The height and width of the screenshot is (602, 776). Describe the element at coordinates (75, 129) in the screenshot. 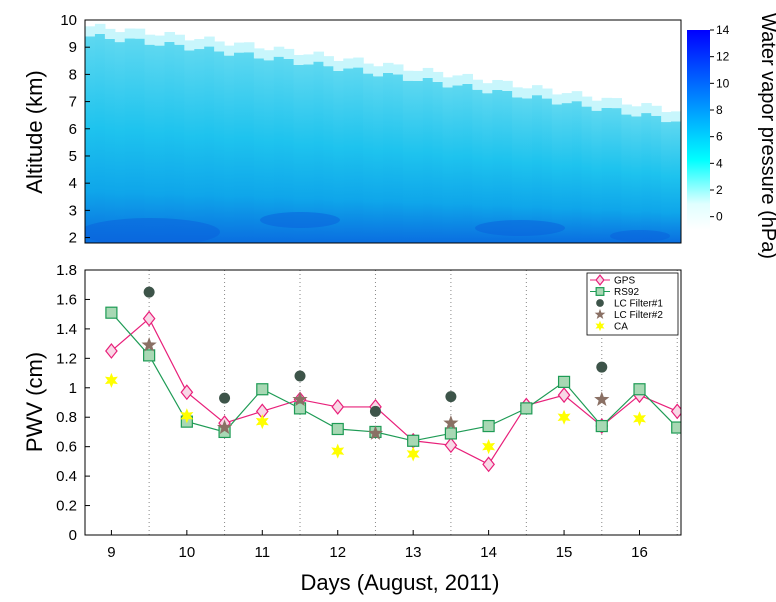

I see `heatmap-y-ticks: 2 3 4 5 6 7 8 9 10` at that location.